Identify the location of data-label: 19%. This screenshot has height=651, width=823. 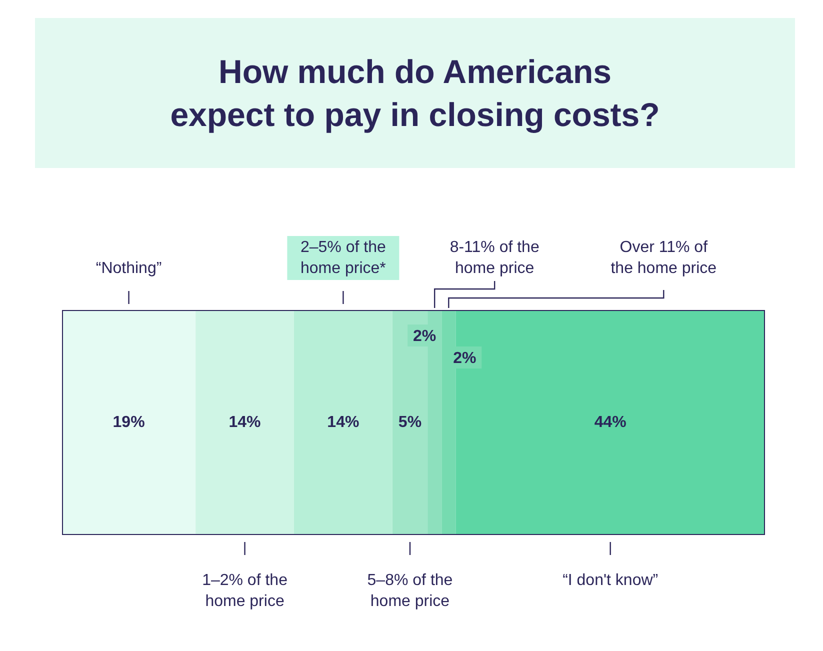
(128, 422).